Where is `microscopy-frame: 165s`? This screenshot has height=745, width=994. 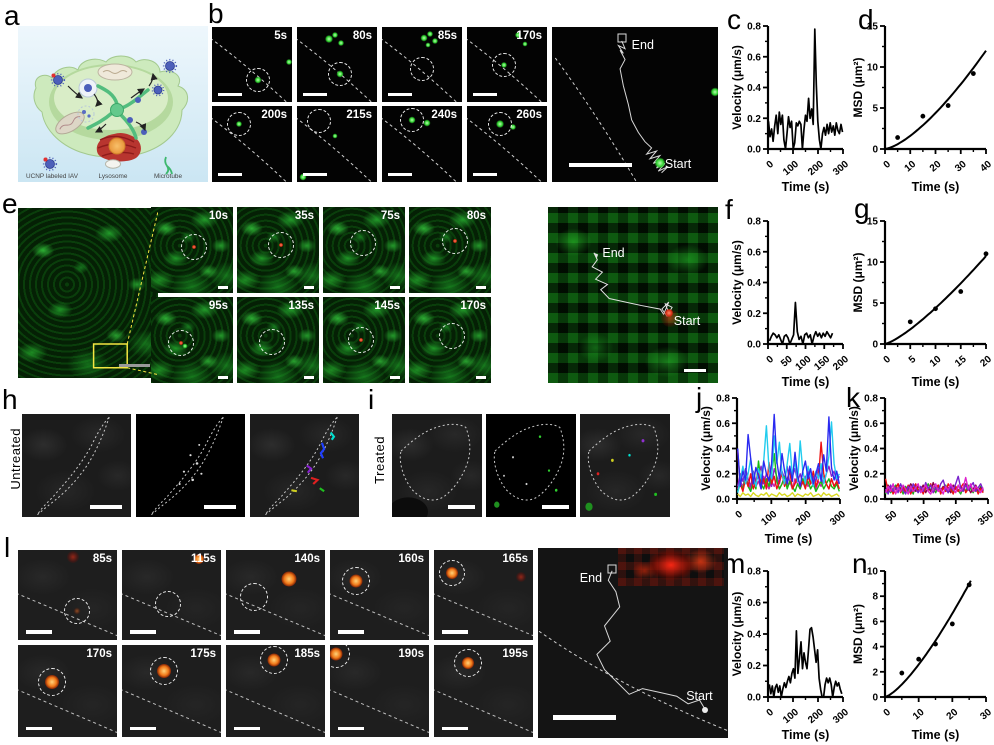 microscopy-frame: 165s is located at coordinates (483, 595).